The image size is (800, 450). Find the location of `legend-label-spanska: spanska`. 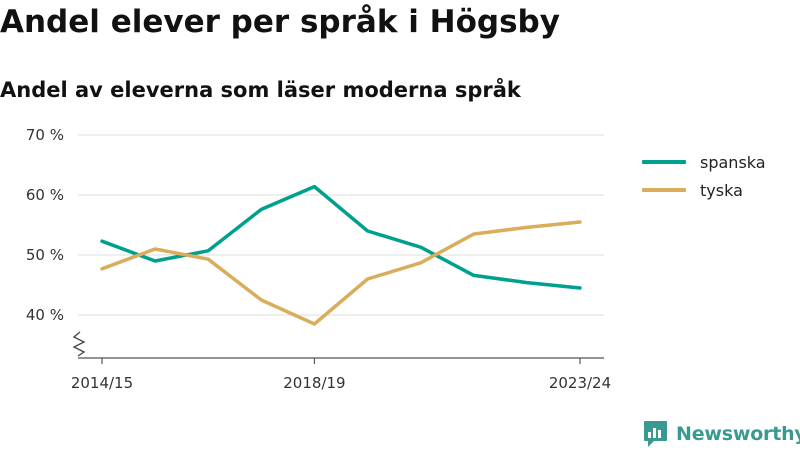

legend-label-spanska: spanska is located at coordinates (733, 162).